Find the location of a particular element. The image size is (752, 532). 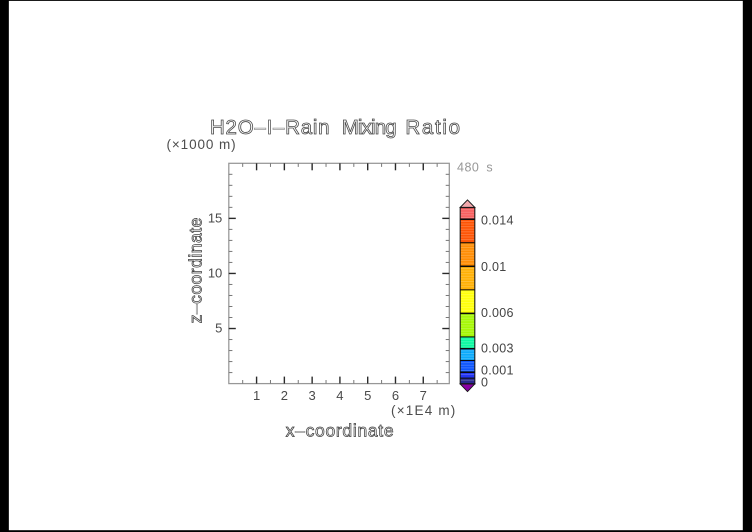

svg-text: H2O–I–Rain Mixing Ratio is located at coordinates (336, 127).